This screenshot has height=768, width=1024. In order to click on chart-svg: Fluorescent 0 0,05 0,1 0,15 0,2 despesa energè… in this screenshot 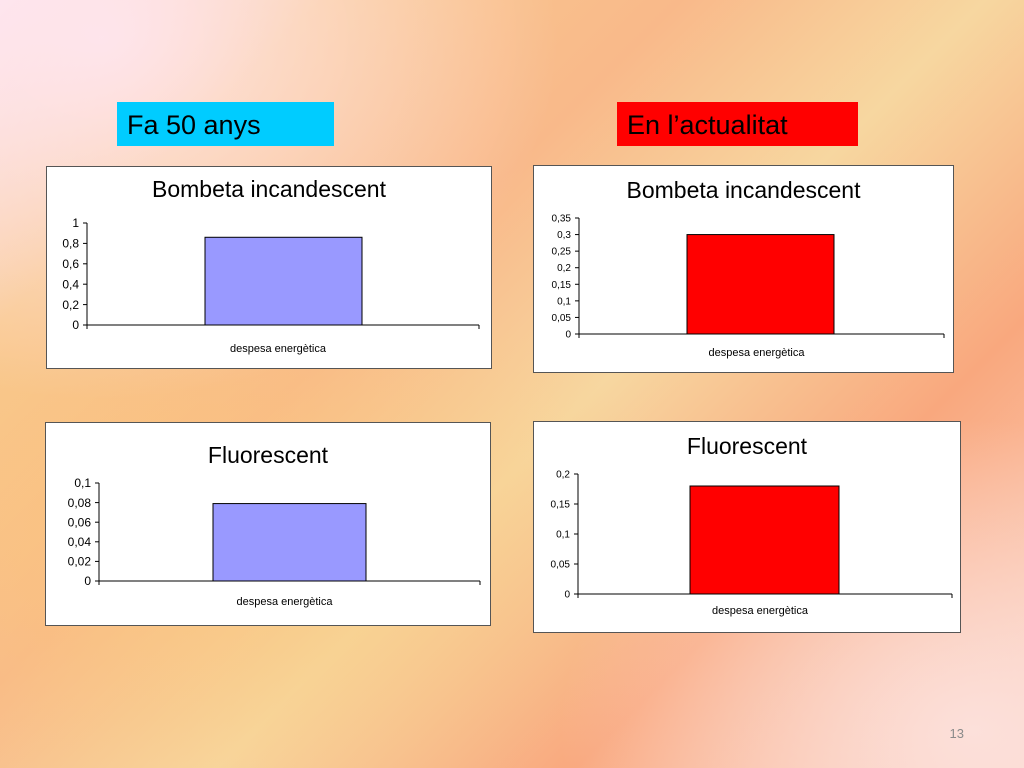, I will do `click(752, 525)`.